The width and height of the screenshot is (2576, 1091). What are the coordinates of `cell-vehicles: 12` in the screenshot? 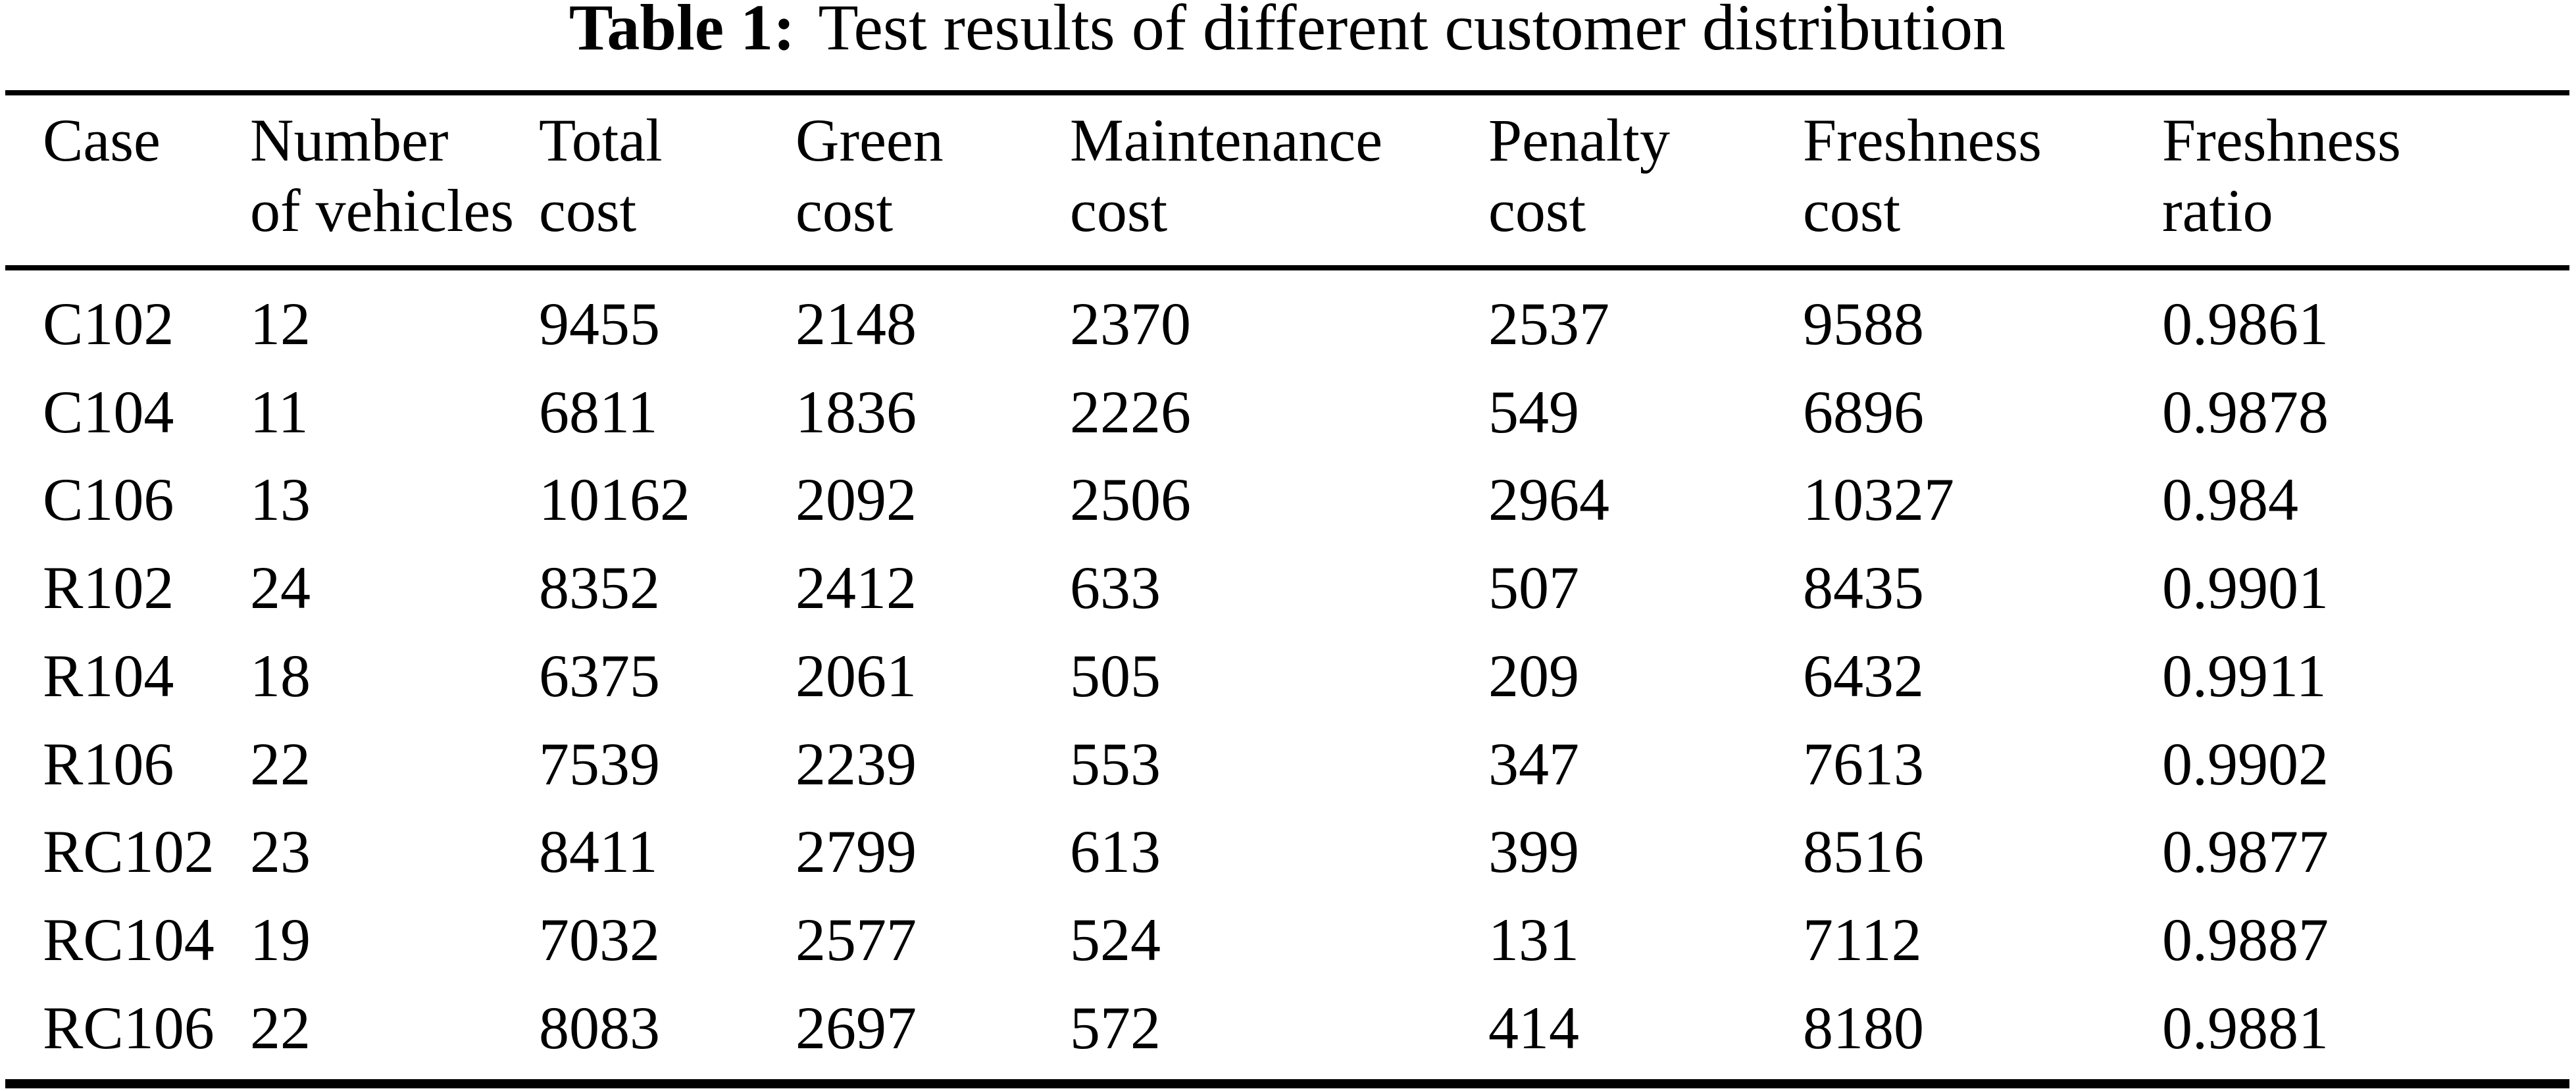 It's located at (280, 323).